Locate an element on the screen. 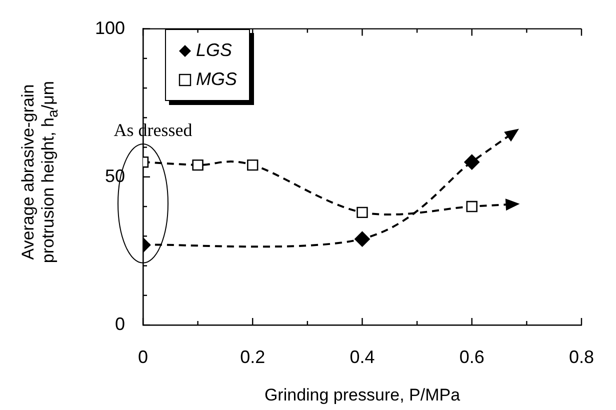  y-tick-label: 0 is located at coordinates (119, 324).